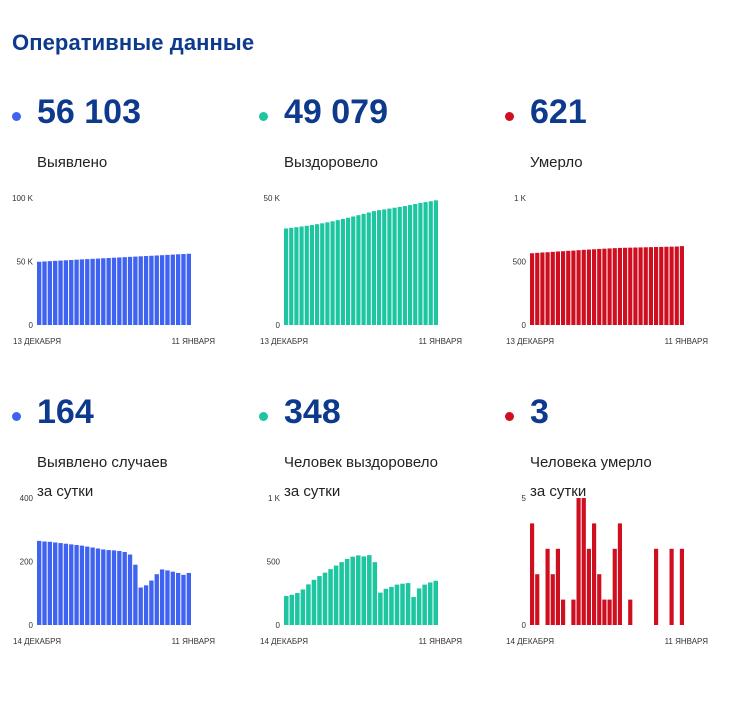  What do you see at coordinates (72, 162) in the screenshot?
I see `stat-caption-line: Выявлено` at bounding box center [72, 162].